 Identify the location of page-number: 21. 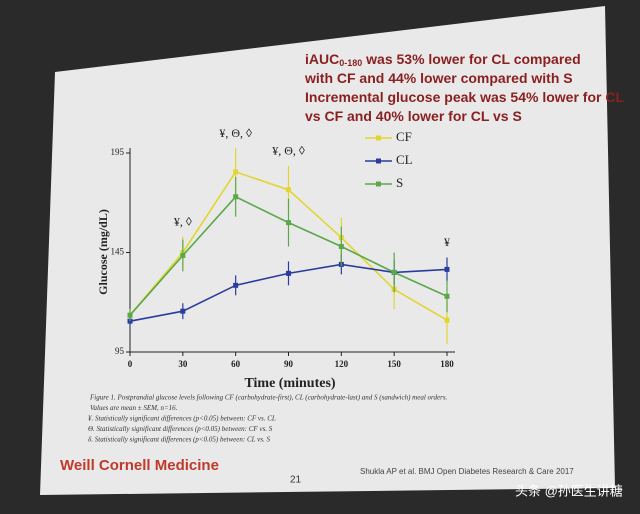
(296, 480).